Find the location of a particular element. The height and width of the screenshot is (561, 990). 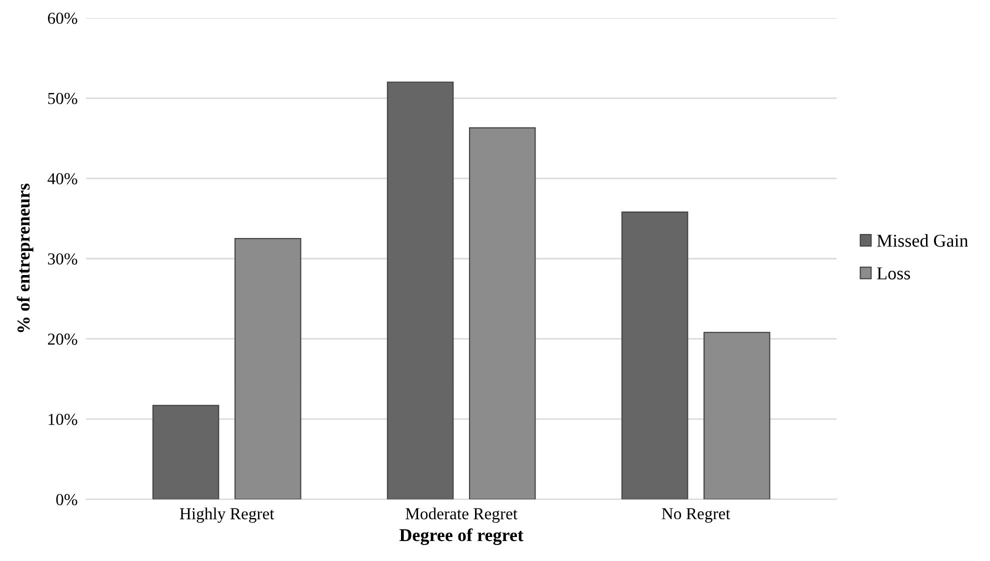

x-tick-label: Highly Regret is located at coordinates (227, 515).